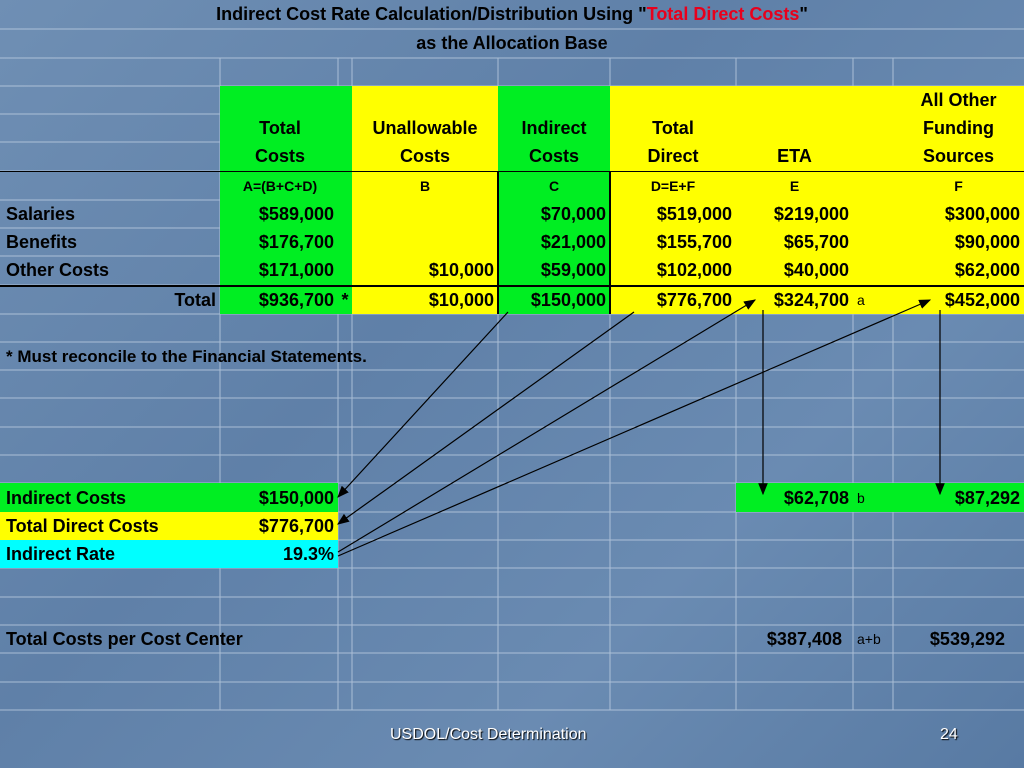  Describe the element at coordinates (967, 639) in the screenshot. I see `cost-center-other-value: $539,292` at that location.